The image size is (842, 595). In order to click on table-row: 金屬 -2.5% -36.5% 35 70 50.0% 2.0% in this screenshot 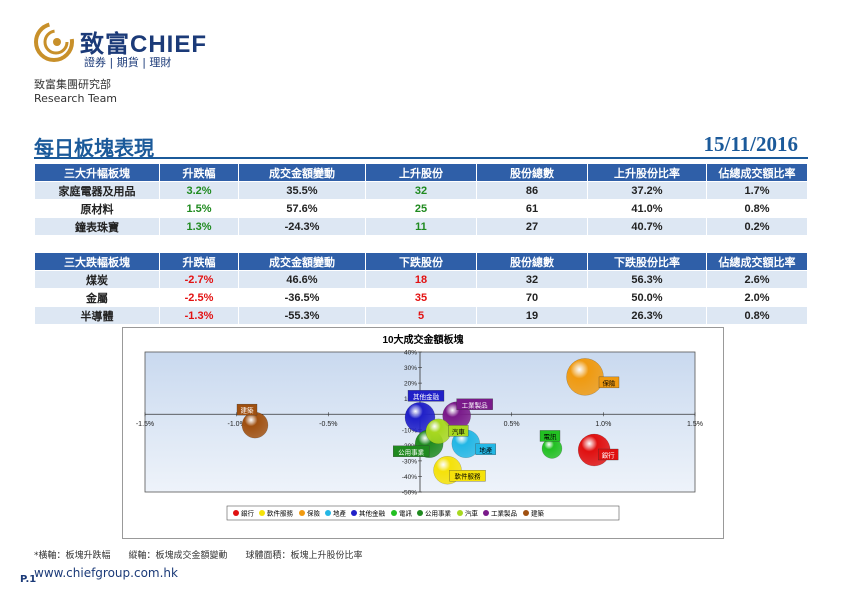, I will do `click(421, 297)`.